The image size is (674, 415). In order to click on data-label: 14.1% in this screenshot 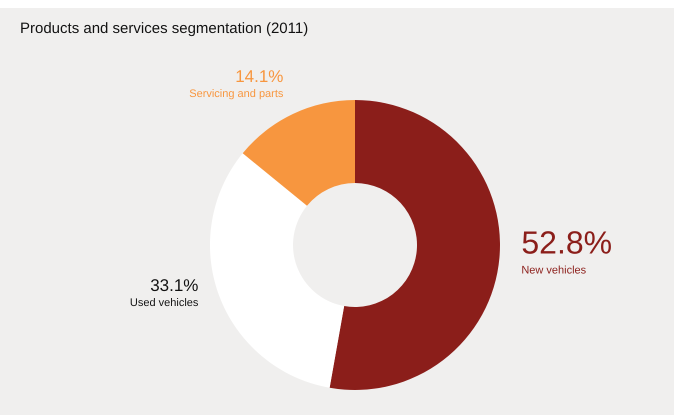, I will do `click(259, 76)`.